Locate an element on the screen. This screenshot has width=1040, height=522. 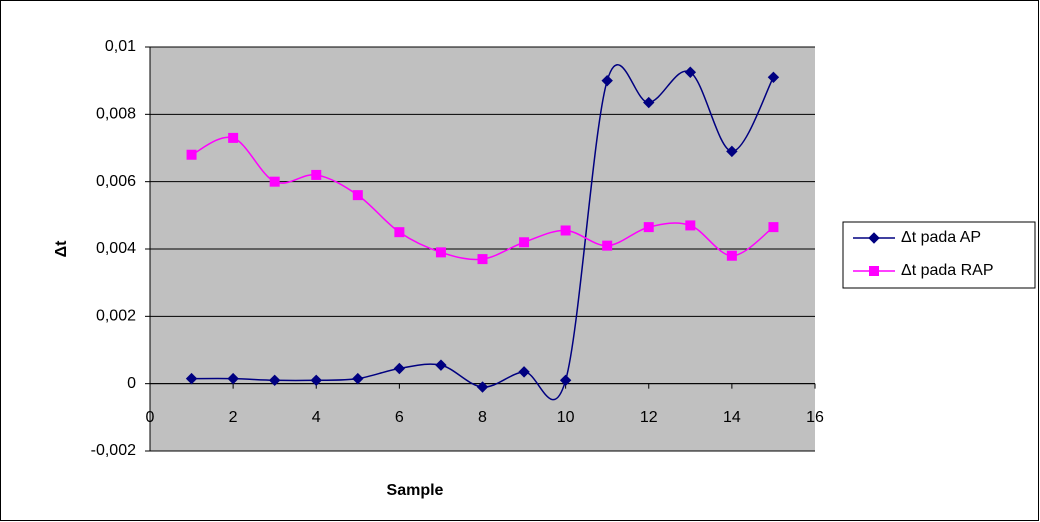
y-tick-label: 0 is located at coordinates (131, 383).